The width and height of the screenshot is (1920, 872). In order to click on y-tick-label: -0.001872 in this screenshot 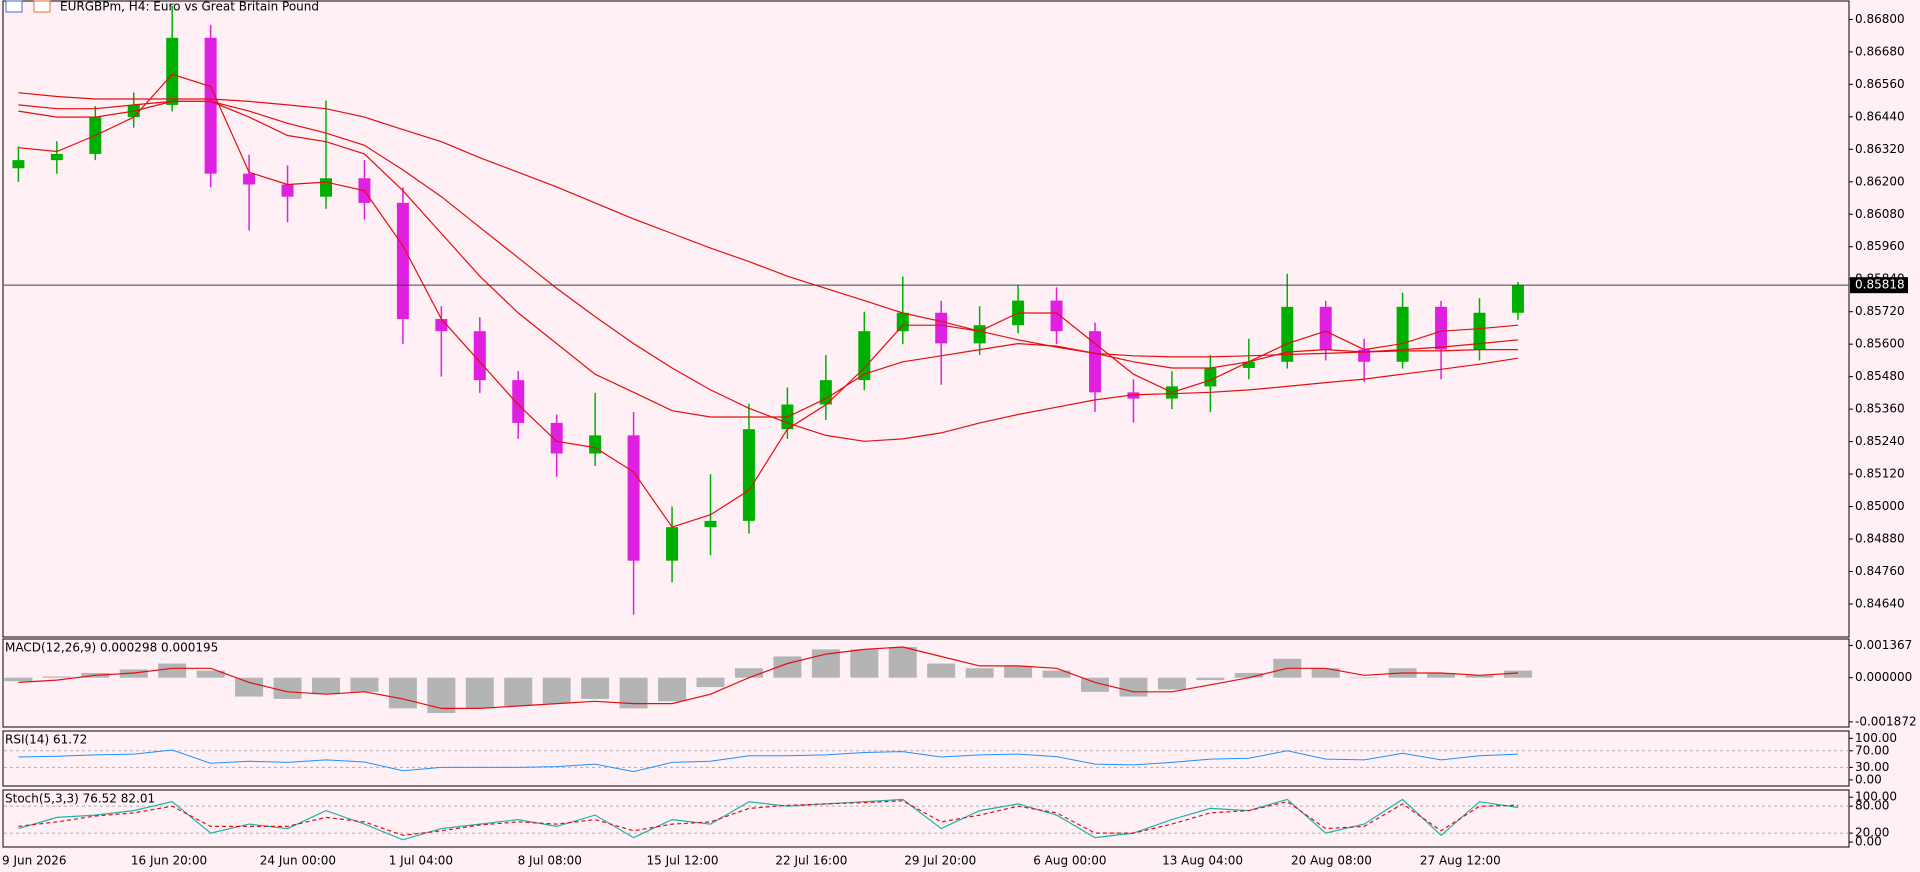, I will do `click(1886, 721)`.